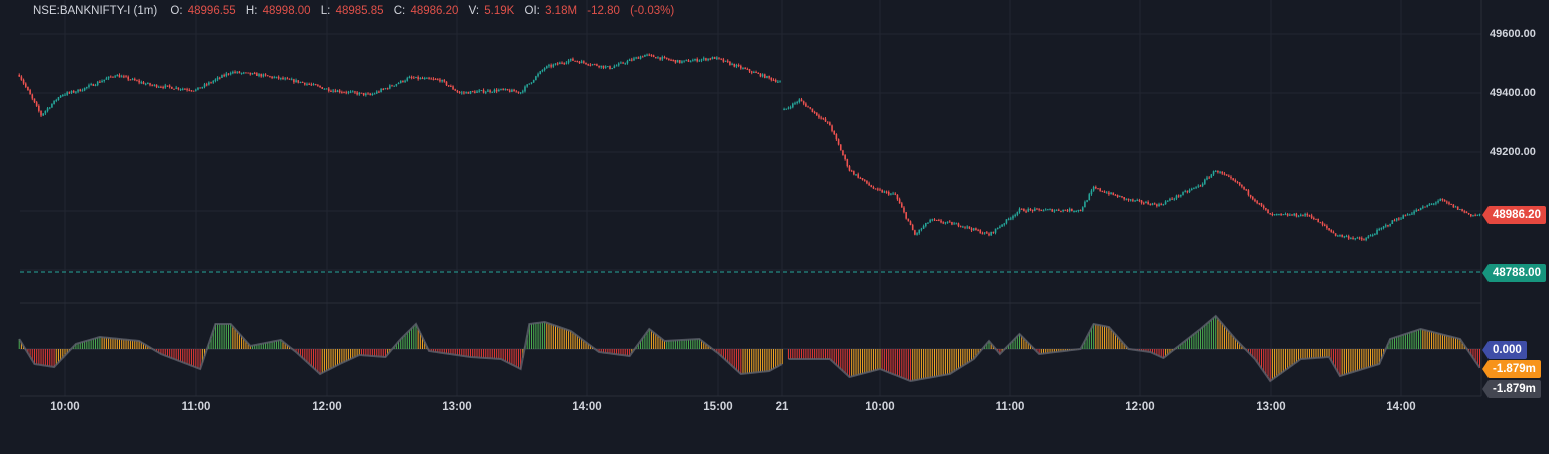  Describe the element at coordinates (211, 11) in the screenshot. I see `open-value: 48996.55` at that location.